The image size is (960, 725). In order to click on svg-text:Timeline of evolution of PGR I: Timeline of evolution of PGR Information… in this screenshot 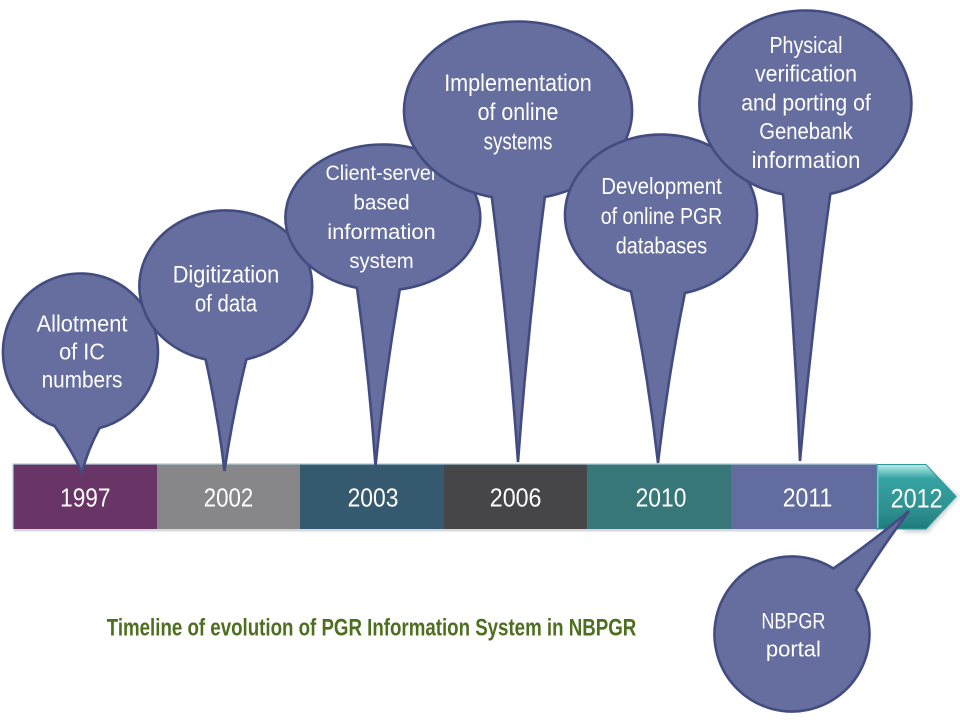, I will do `click(372, 628)`.